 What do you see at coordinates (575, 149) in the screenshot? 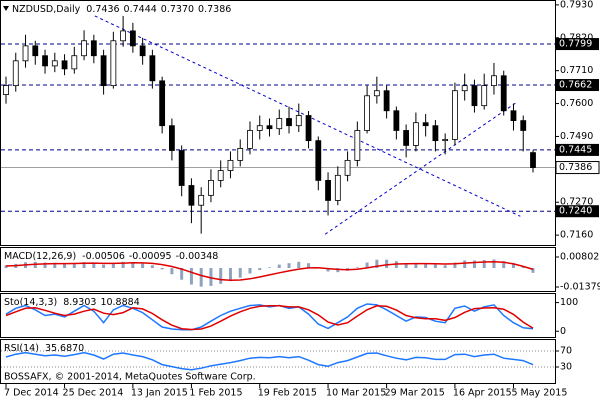
I see `level-label: 0.7445` at bounding box center [575, 149].